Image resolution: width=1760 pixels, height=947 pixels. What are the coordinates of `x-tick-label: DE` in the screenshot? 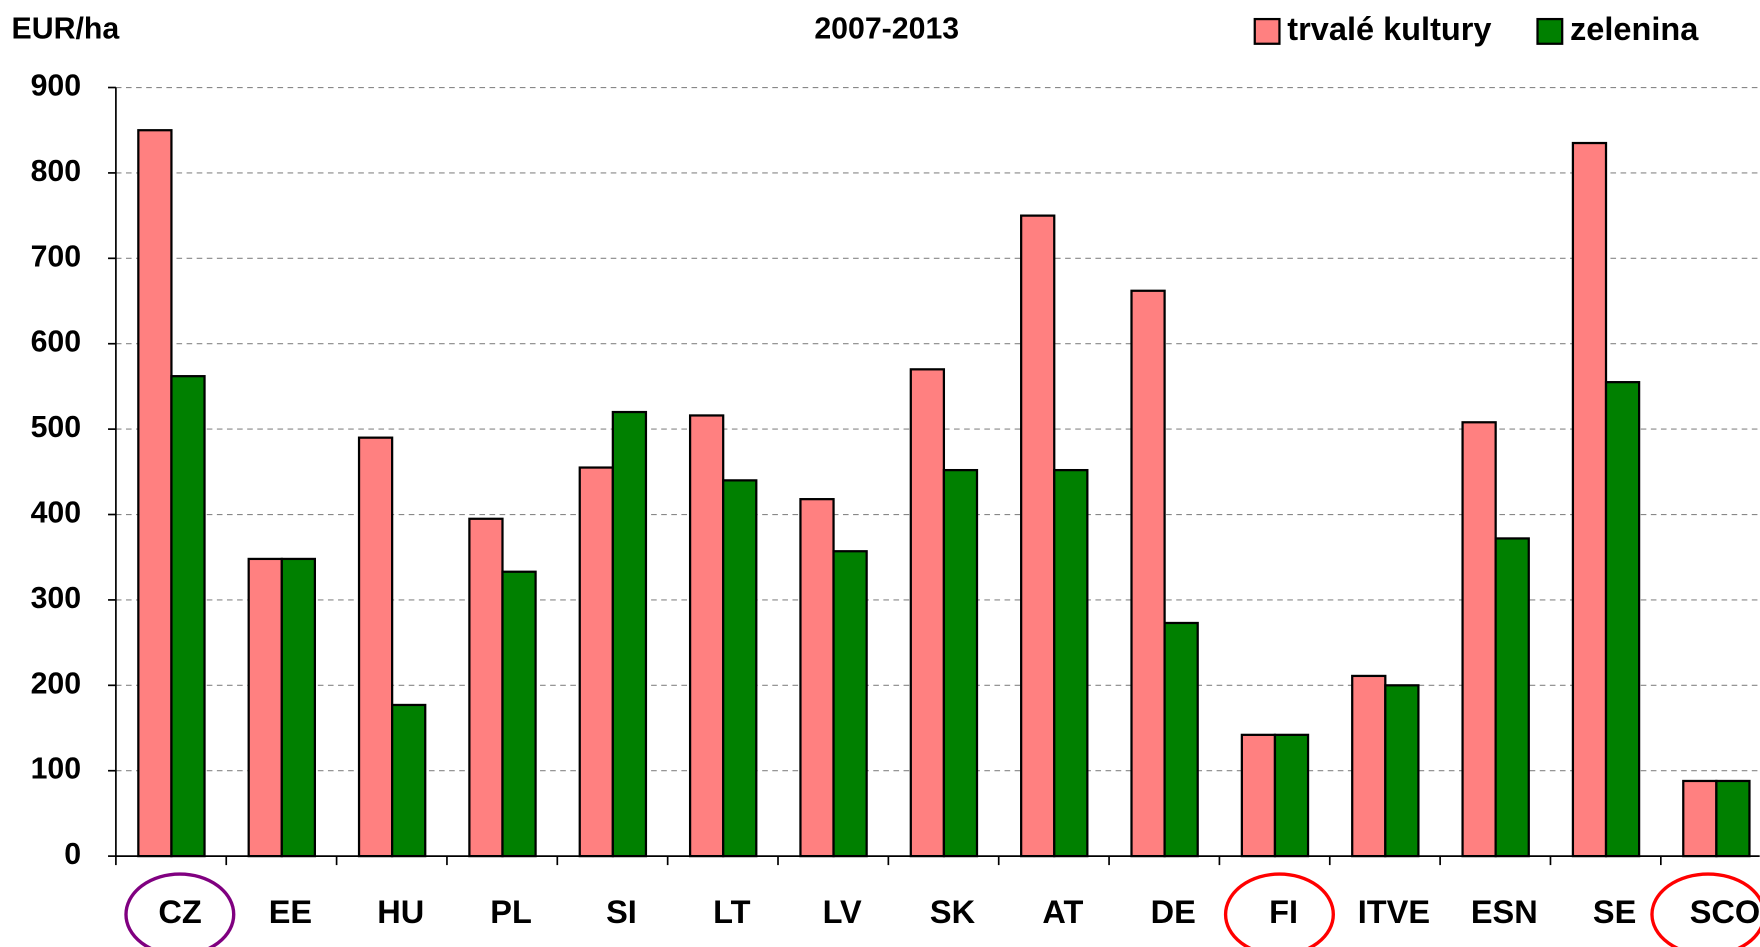 It's located at (1173, 912).